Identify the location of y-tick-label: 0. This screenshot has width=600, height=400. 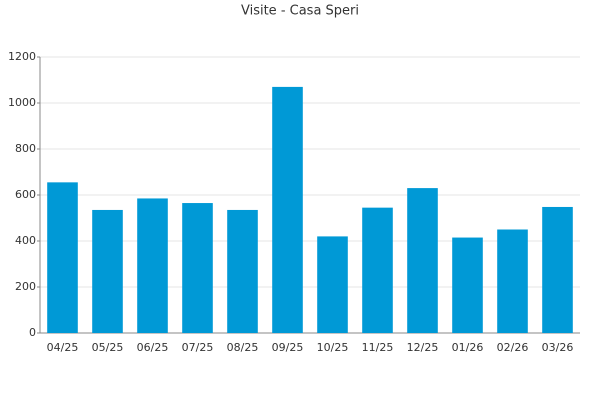
(32, 332).